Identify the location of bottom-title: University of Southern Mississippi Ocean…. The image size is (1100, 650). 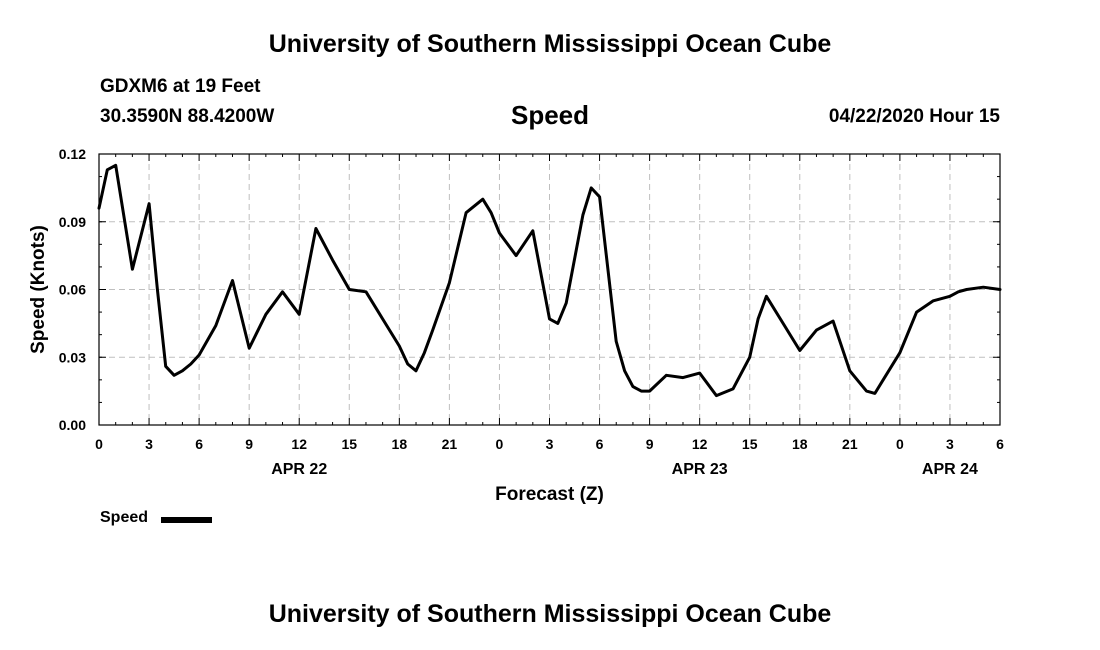
(550, 614).